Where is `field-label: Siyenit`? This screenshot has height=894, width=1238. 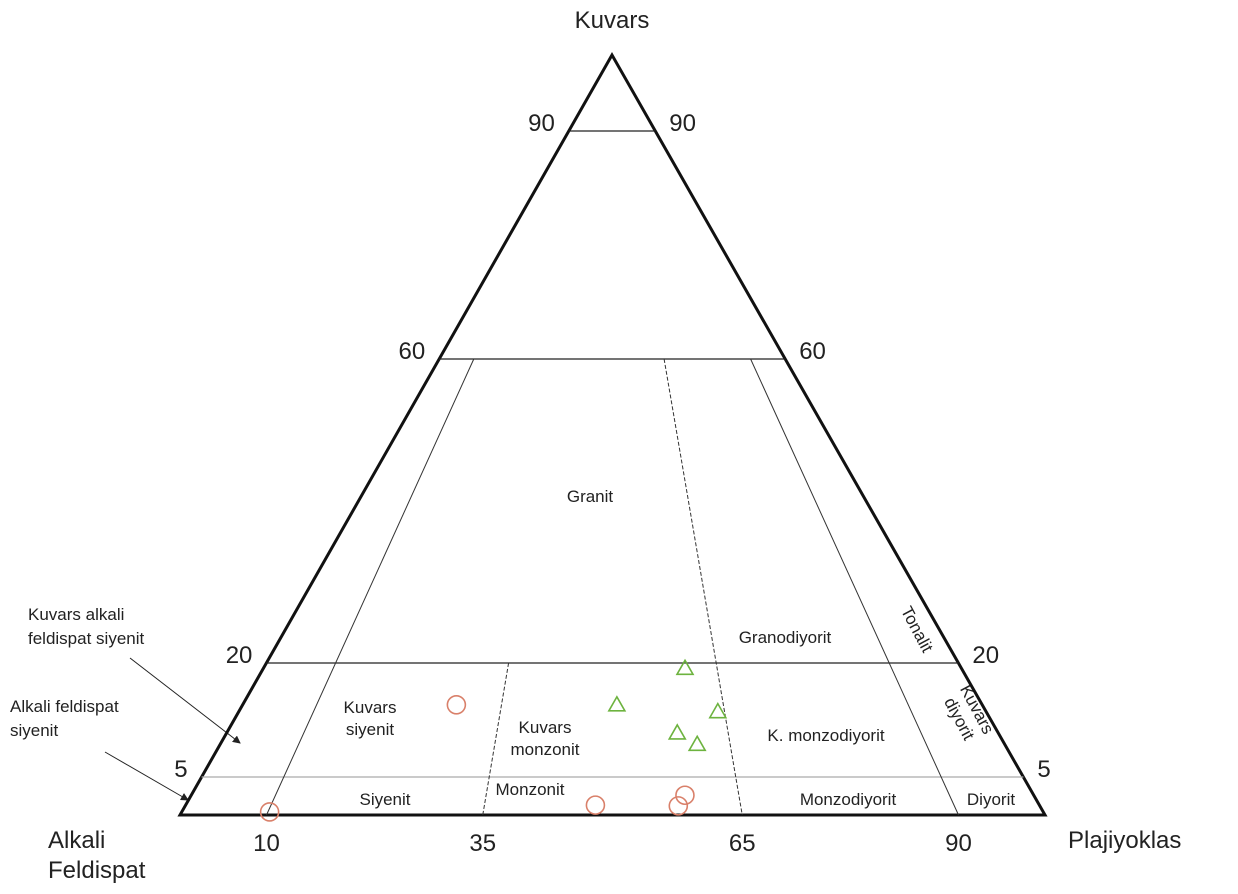
field-label: Siyenit is located at coordinates (384, 799).